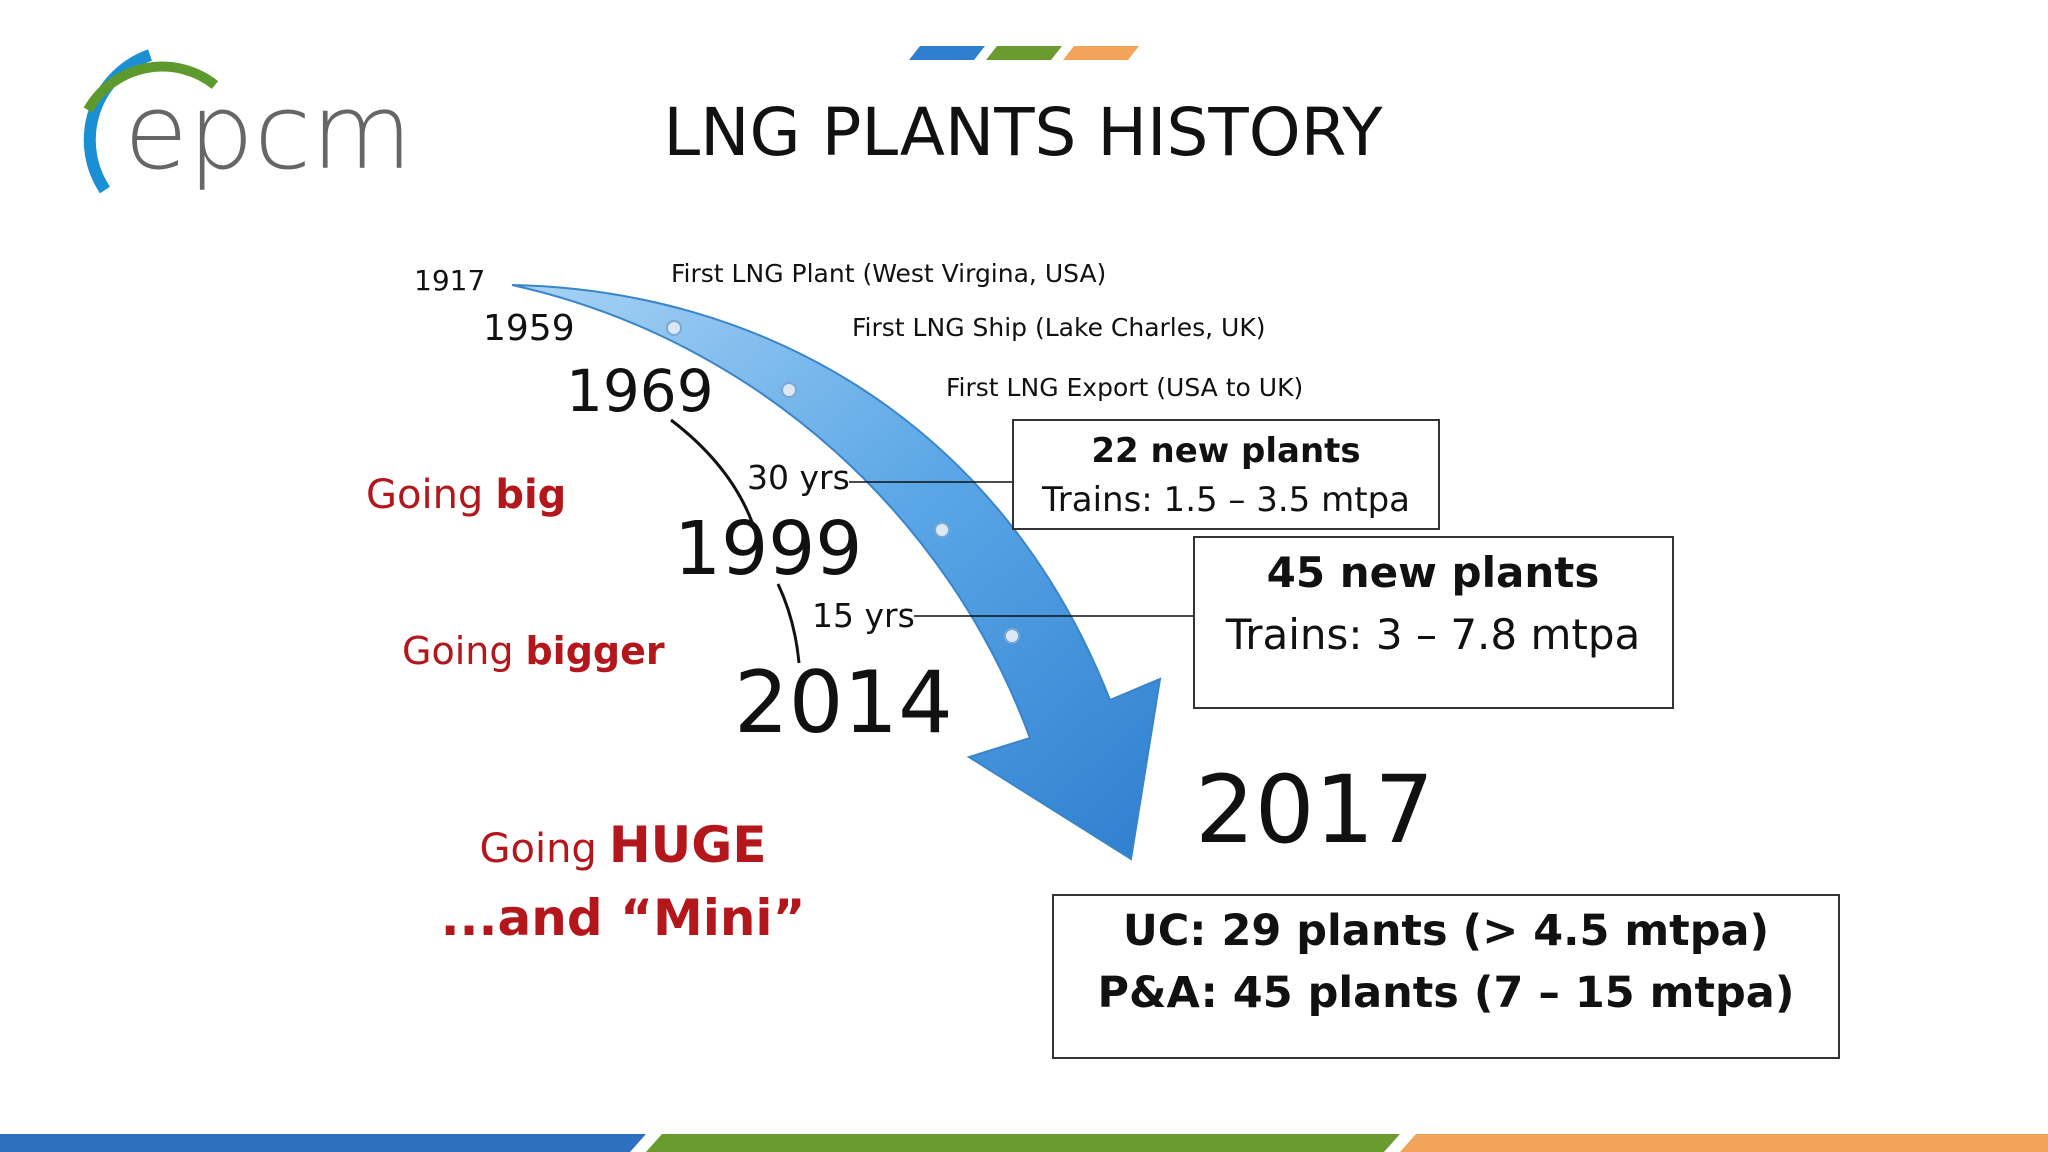 This screenshot has width=2048, height=1152. I want to click on footer-blue, so click(323, 1143).